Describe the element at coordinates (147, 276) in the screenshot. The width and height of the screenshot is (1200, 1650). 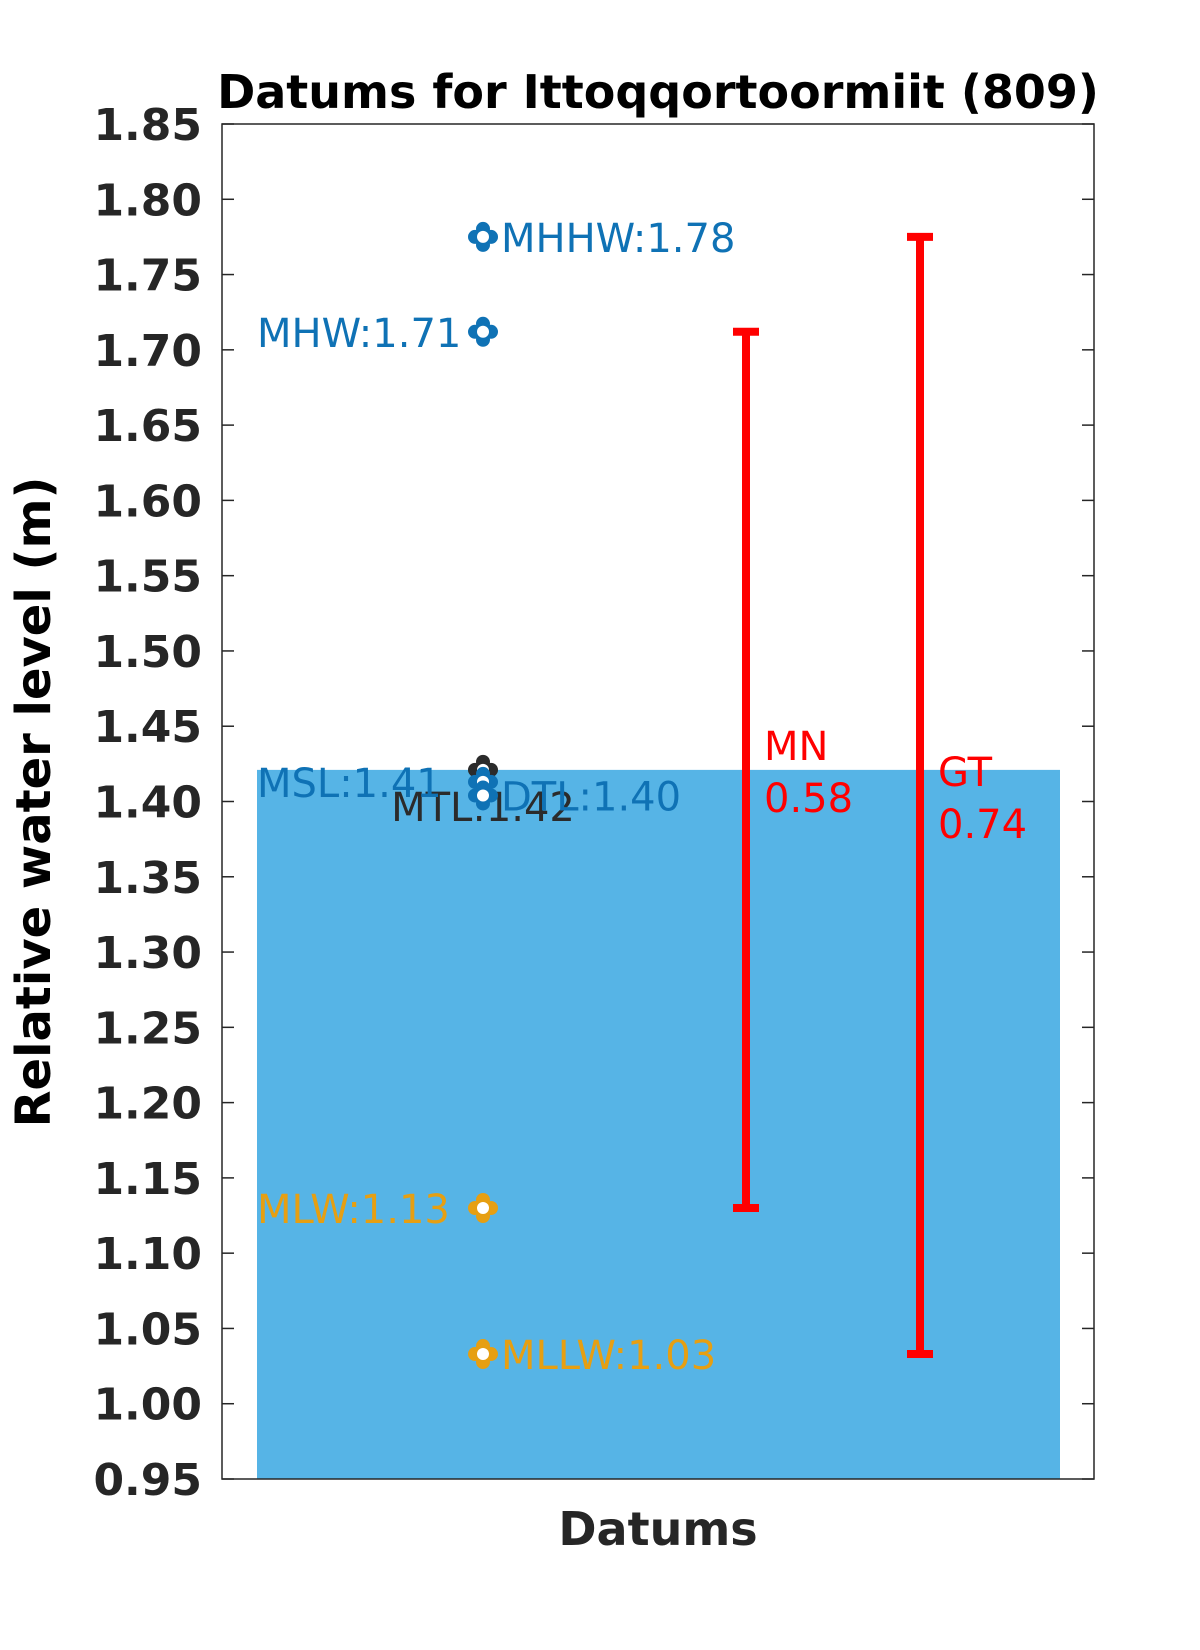
I see `y-tick-label: 1.75` at that location.